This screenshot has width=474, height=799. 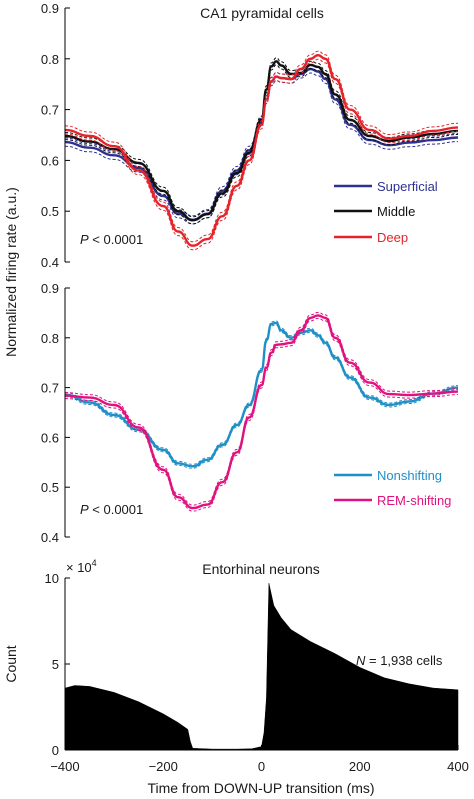 What do you see at coordinates (396, 211) in the screenshot?
I see `legend-label: Middle` at bounding box center [396, 211].